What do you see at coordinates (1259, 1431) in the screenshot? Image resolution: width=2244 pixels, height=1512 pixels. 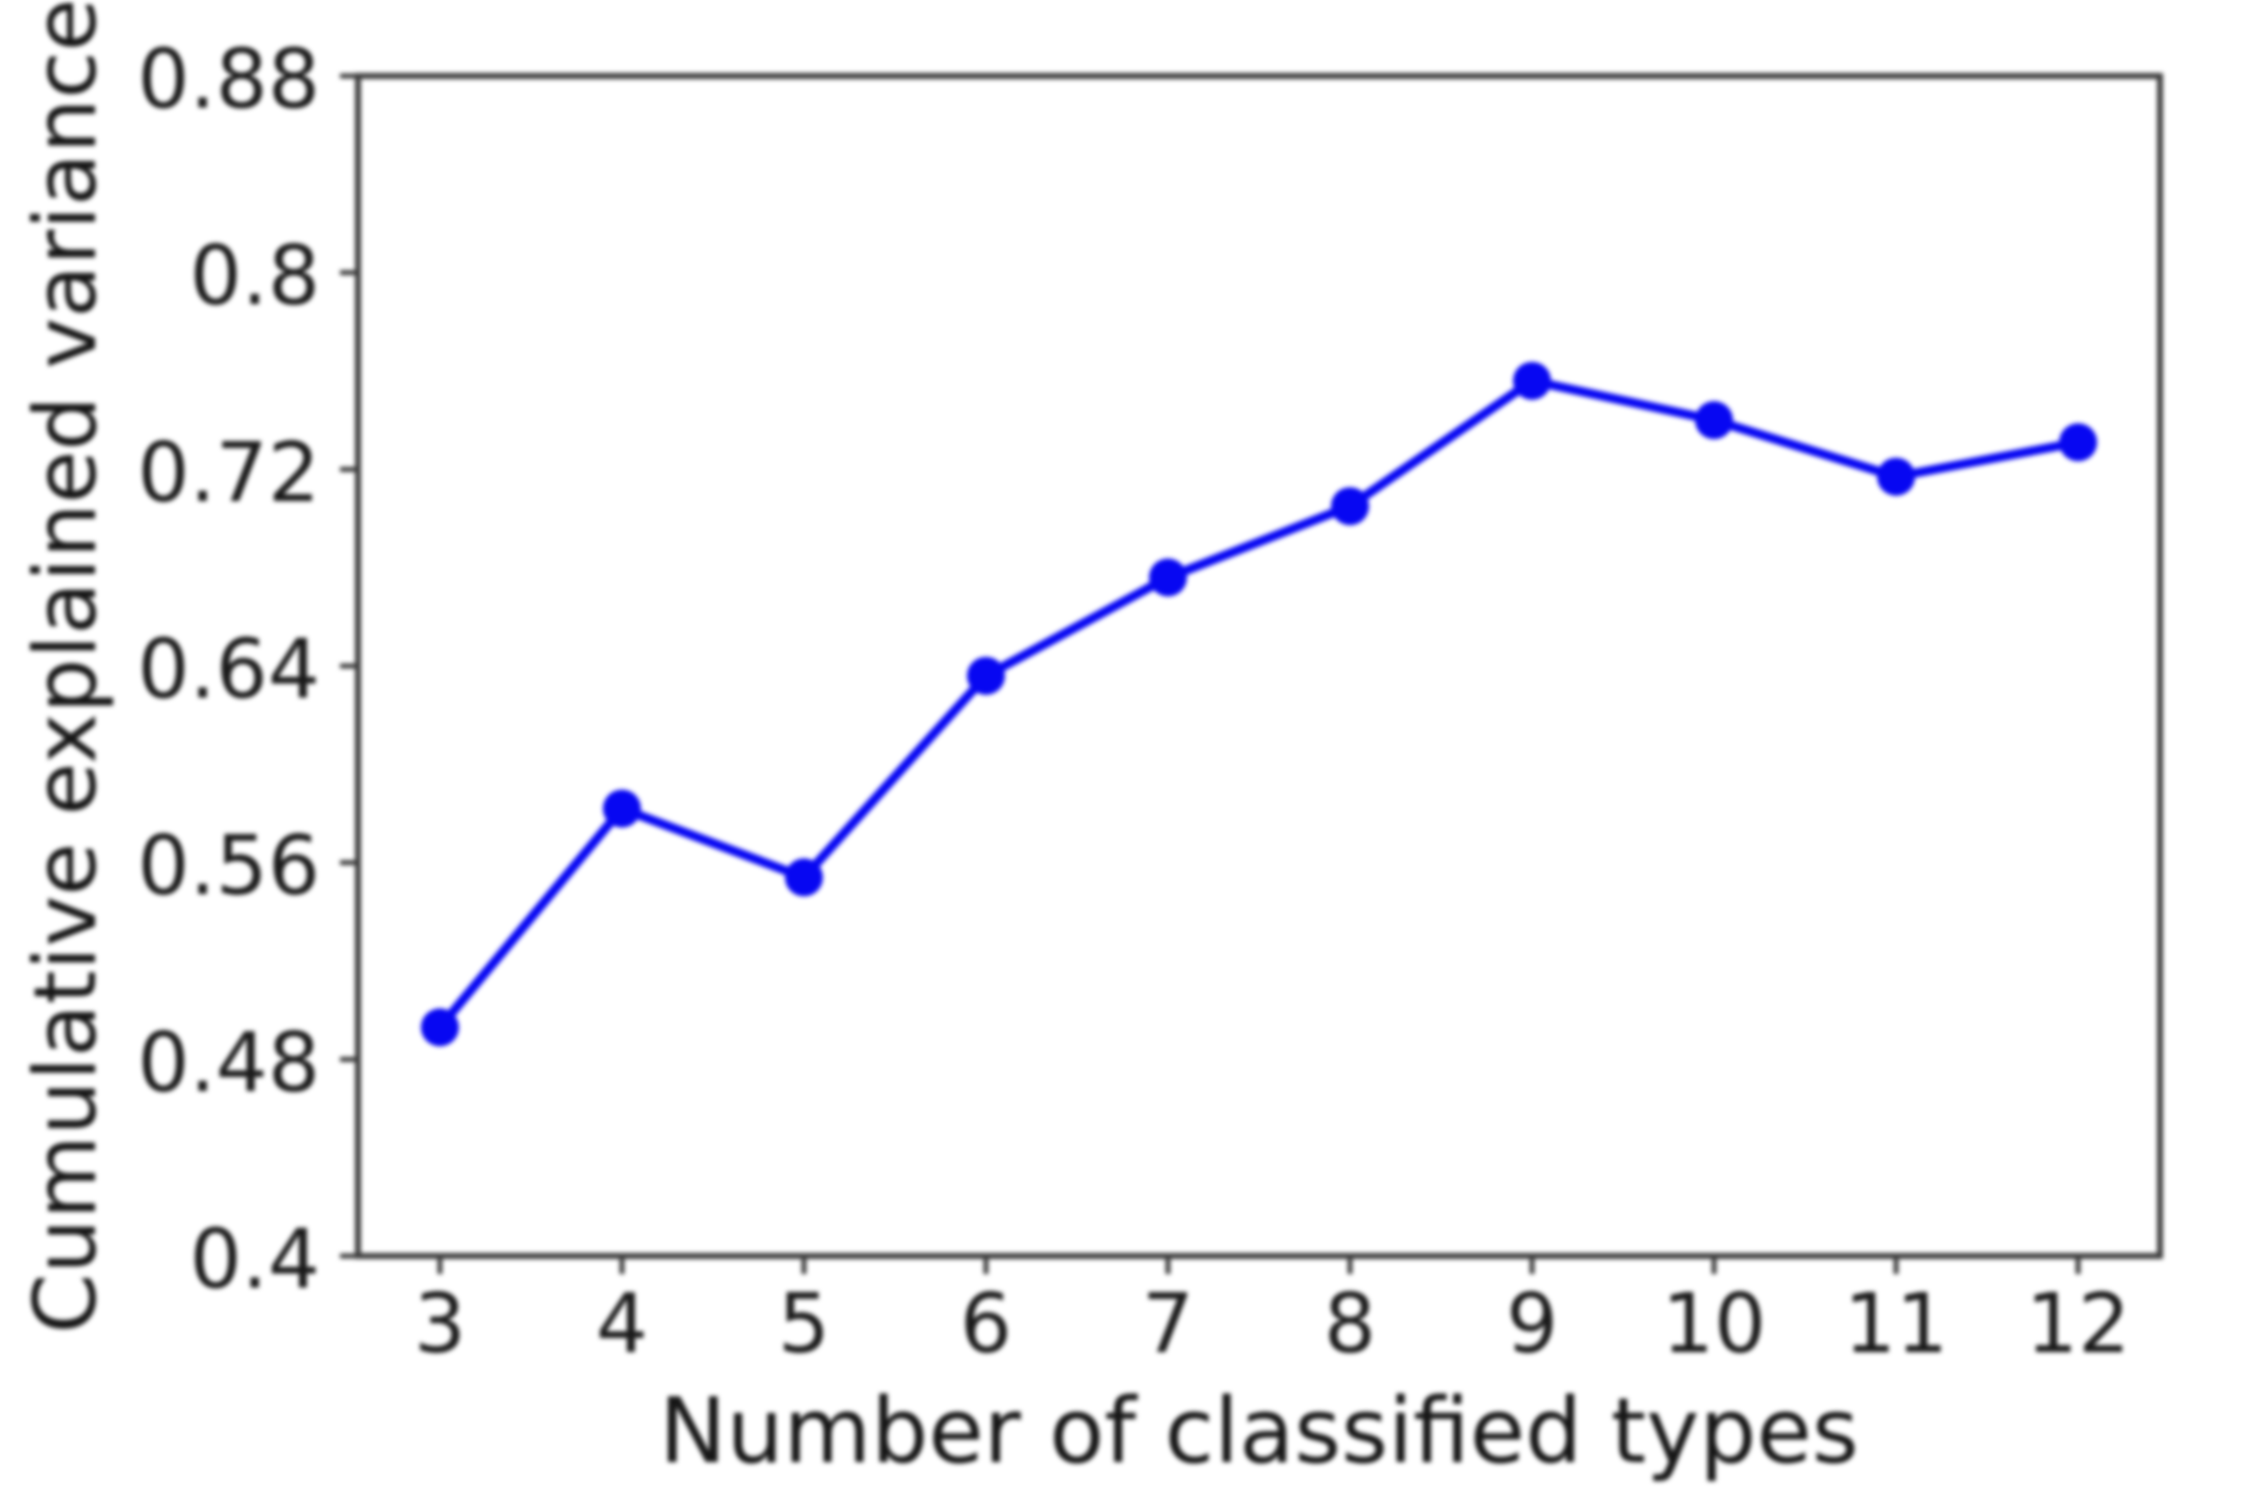 I see `x-axis-label: Number of classified types` at bounding box center [1259, 1431].